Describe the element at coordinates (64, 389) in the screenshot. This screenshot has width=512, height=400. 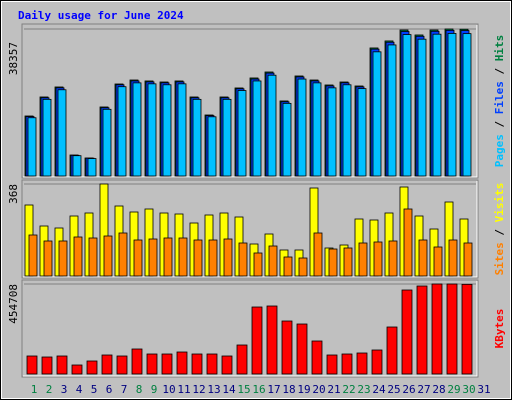
I see `x-tick-label: 3` at that location.